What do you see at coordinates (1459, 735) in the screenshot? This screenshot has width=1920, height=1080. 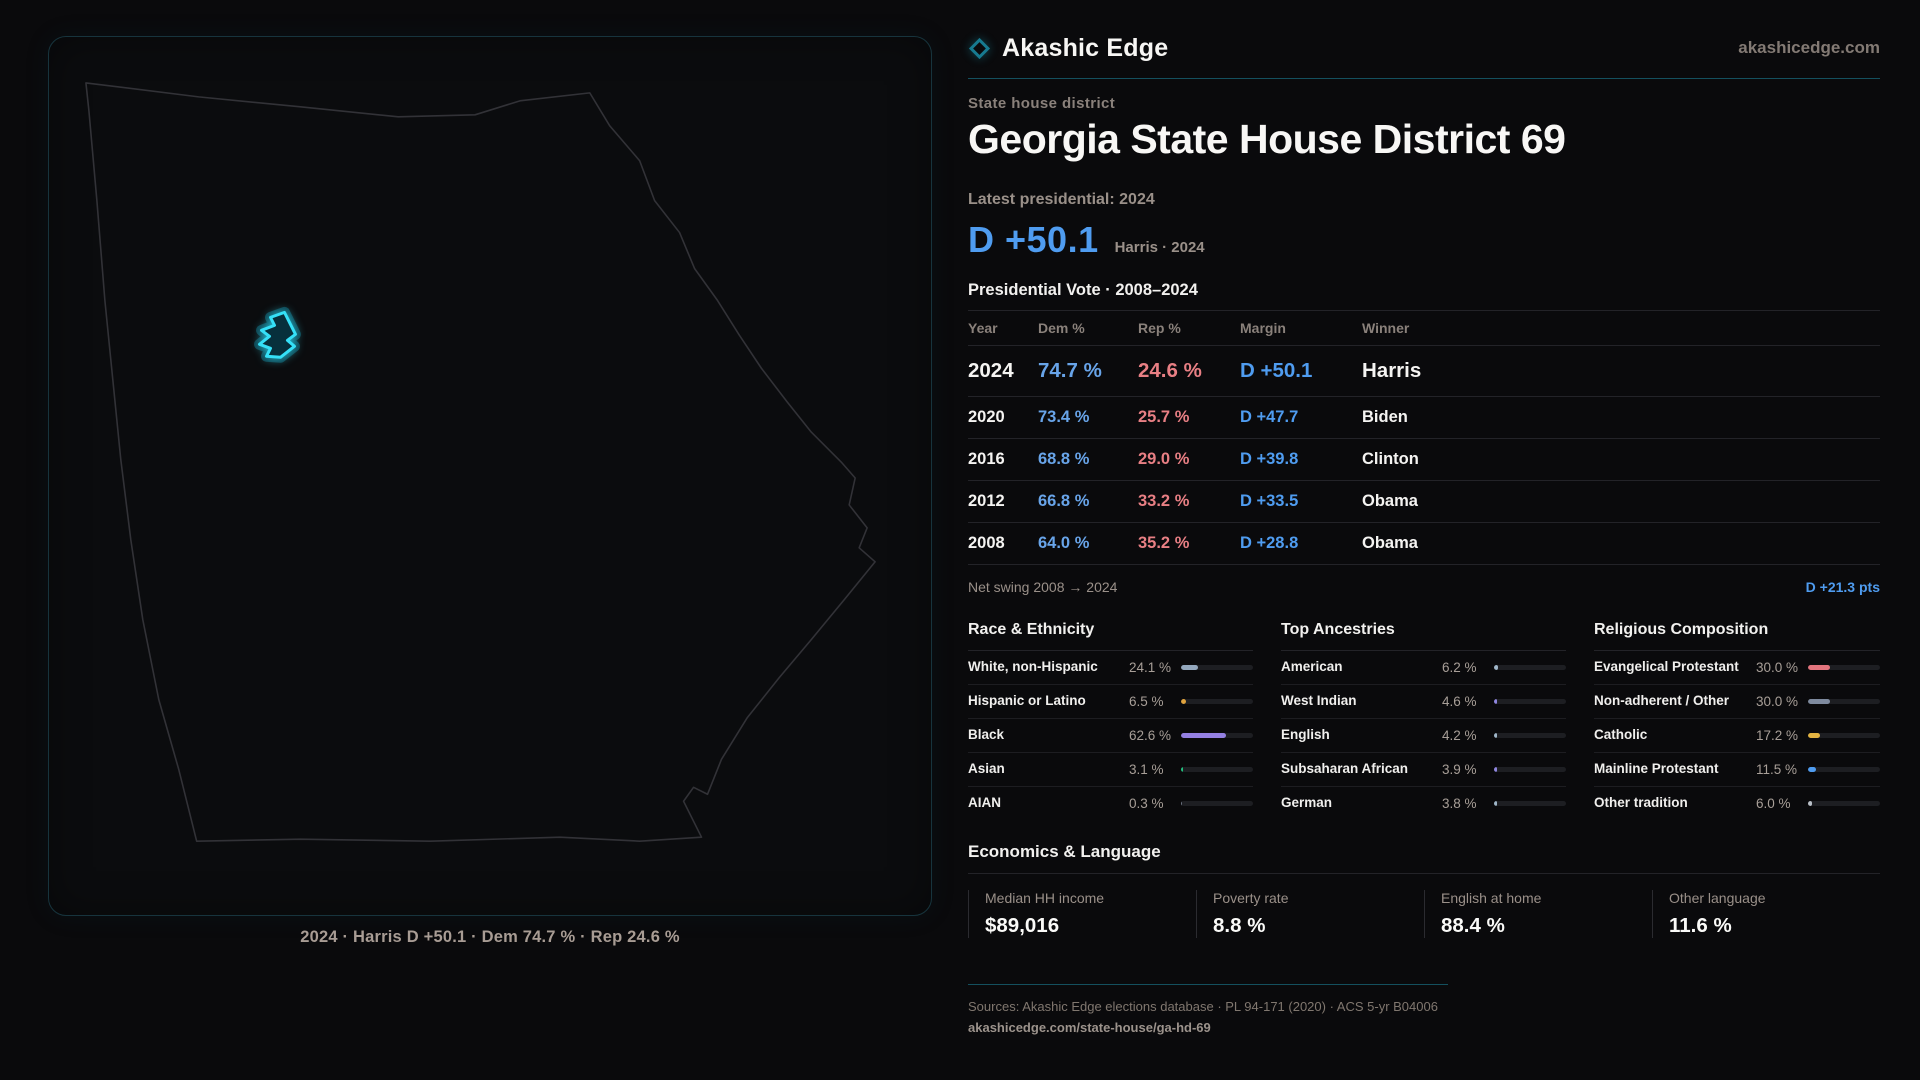 I see `demo-value: 4.2 %` at bounding box center [1459, 735].